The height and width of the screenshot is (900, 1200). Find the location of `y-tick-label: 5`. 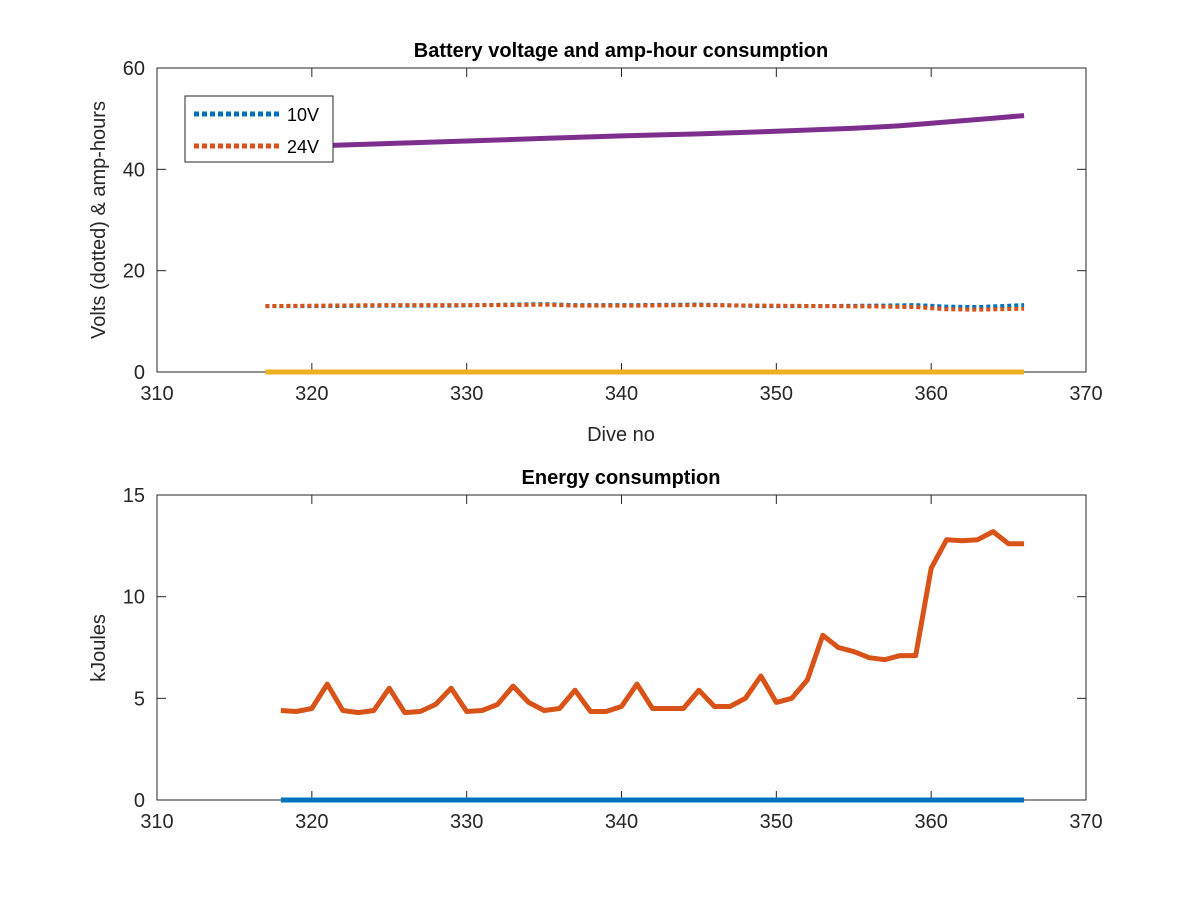

y-tick-label: 5 is located at coordinates (139, 699).